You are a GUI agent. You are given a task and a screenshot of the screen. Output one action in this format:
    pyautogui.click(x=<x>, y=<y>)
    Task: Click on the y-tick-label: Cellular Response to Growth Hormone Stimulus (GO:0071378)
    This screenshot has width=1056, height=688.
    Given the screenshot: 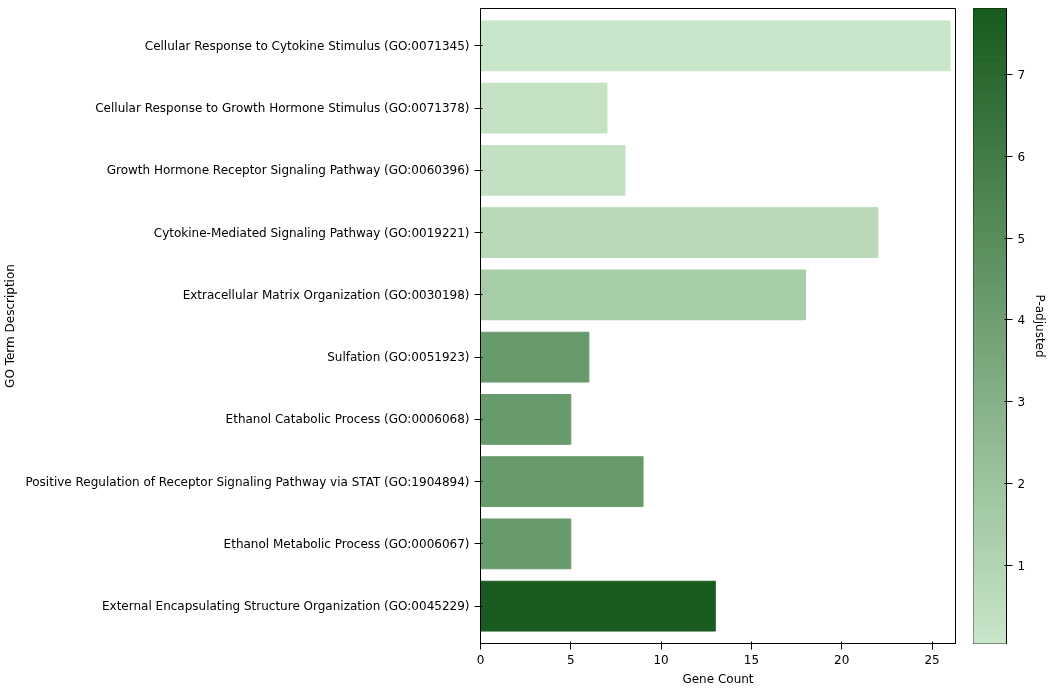 What is the action you would take?
    pyautogui.click(x=282, y=108)
    